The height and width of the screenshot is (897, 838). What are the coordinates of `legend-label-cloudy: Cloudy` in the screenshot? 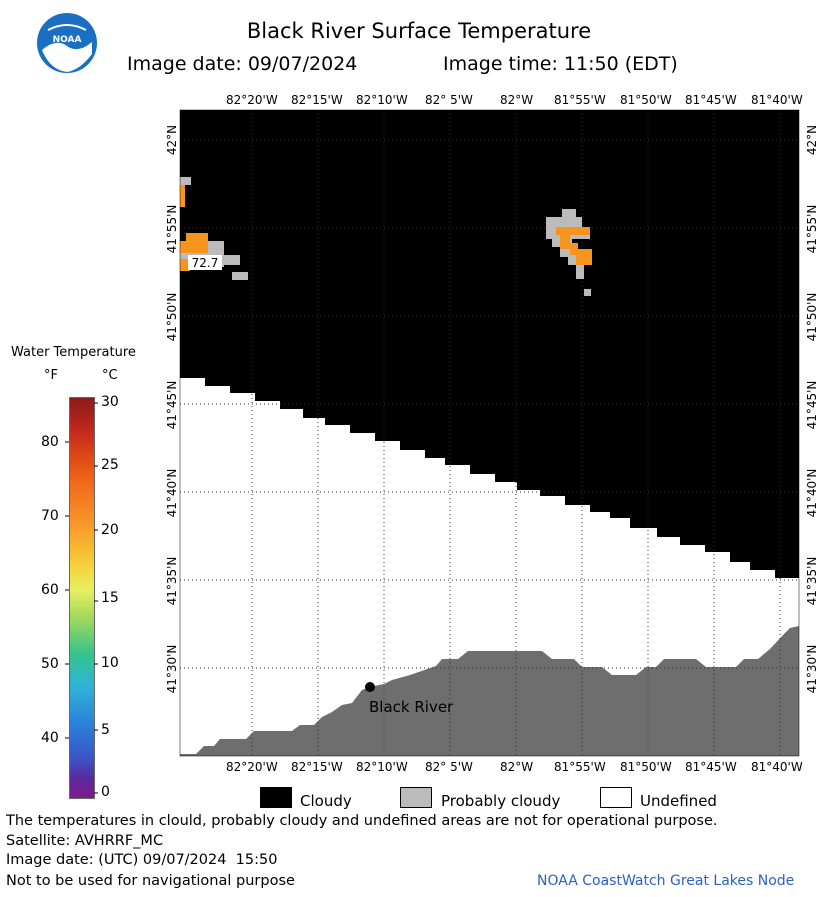 It's located at (326, 801).